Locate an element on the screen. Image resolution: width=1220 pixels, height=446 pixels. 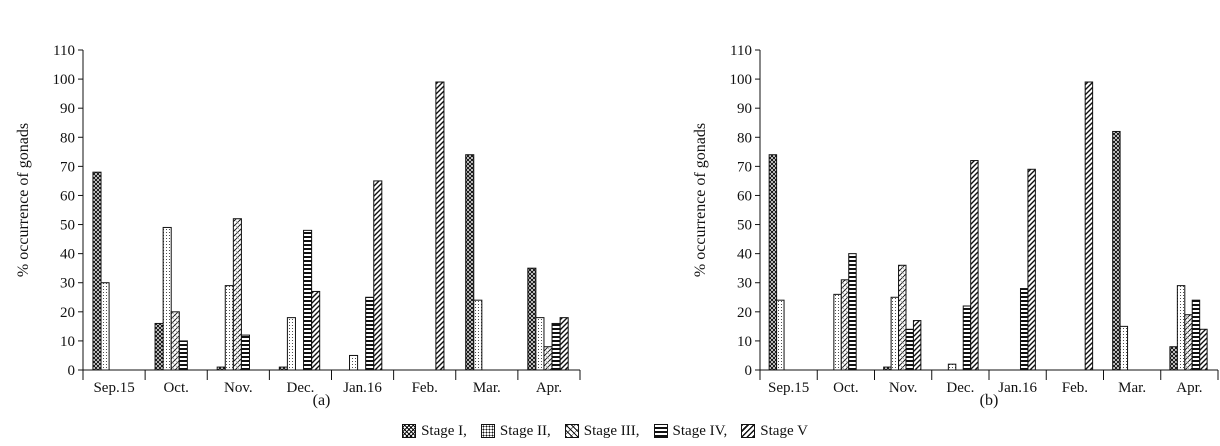
legend-item-stage-3: Stage III, is located at coordinates (602, 431).